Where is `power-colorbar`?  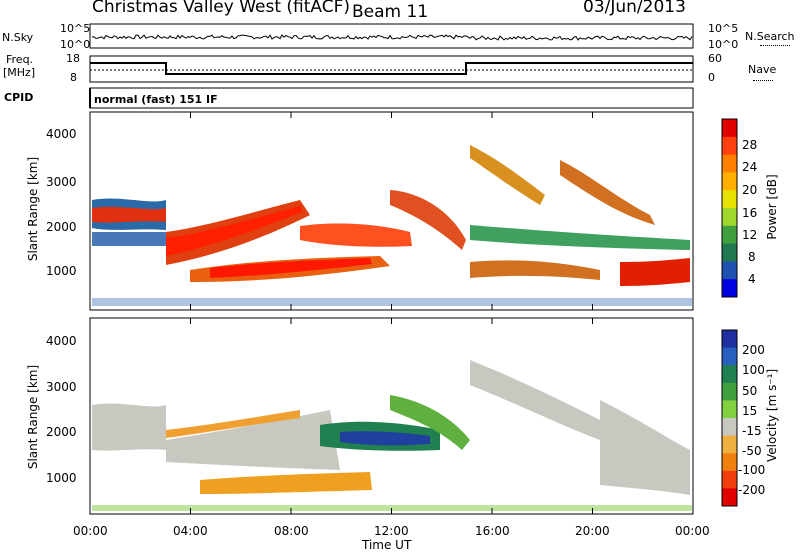 power-colorbar is located at coordinates (729, 208).